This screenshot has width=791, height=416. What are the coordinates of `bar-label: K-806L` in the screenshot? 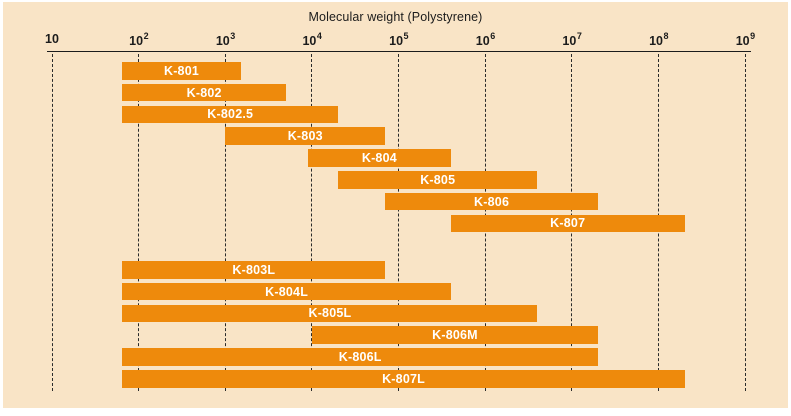 It's located at (360, 356).